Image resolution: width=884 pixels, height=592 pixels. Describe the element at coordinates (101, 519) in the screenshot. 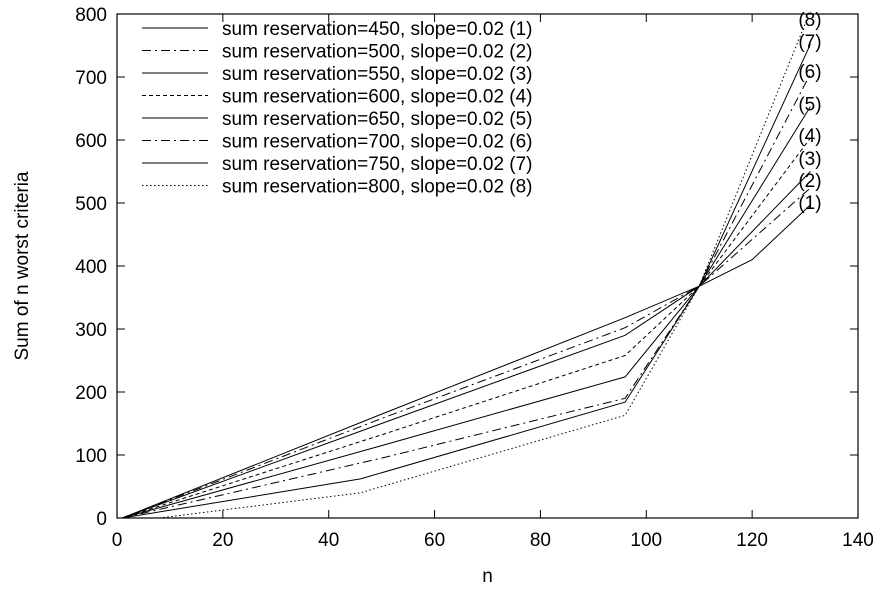

I see `y-tick-label: 0` at that location.